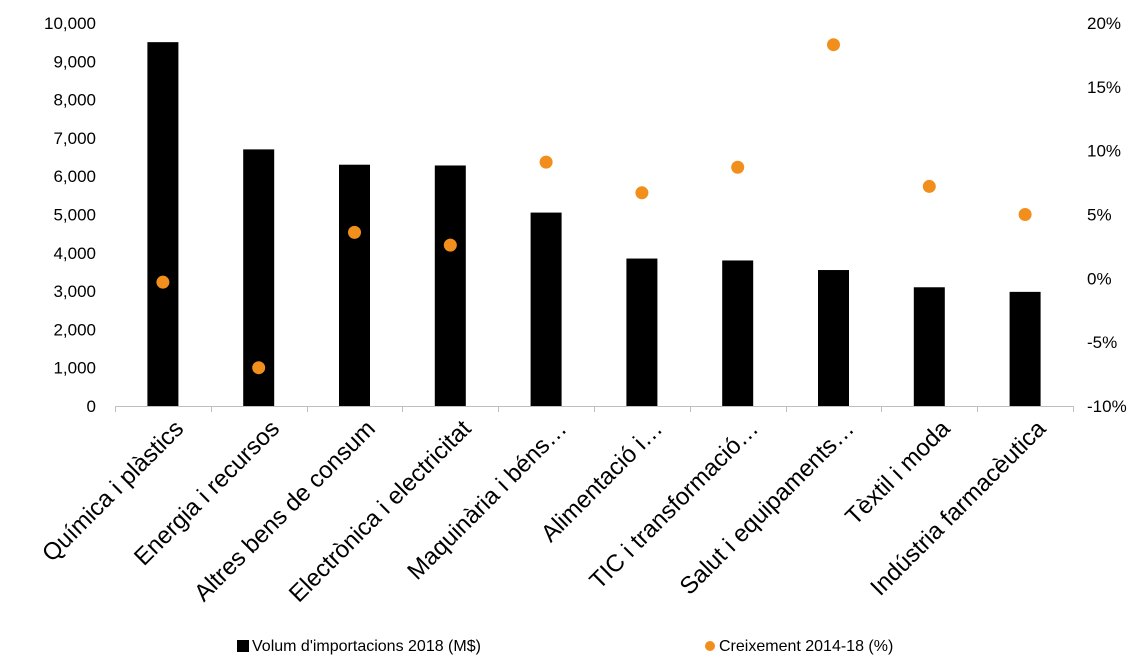 The height and width of the screenshot is (658, 1140). I want to click on left-axis-tick-label: 4,000, so click(74, 253).